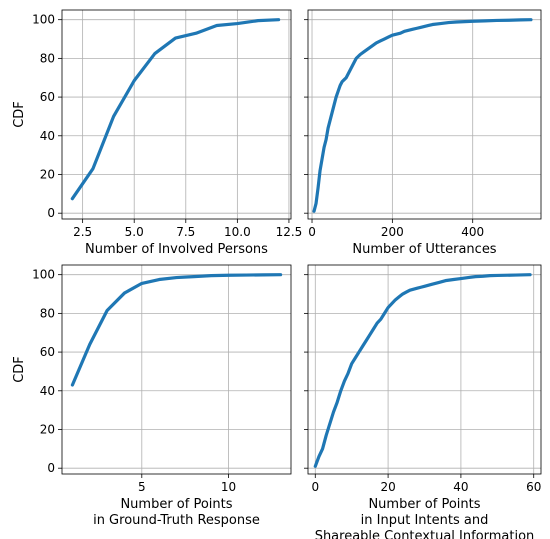  I want to click on x-tick-label: 40, so click(460, 487).